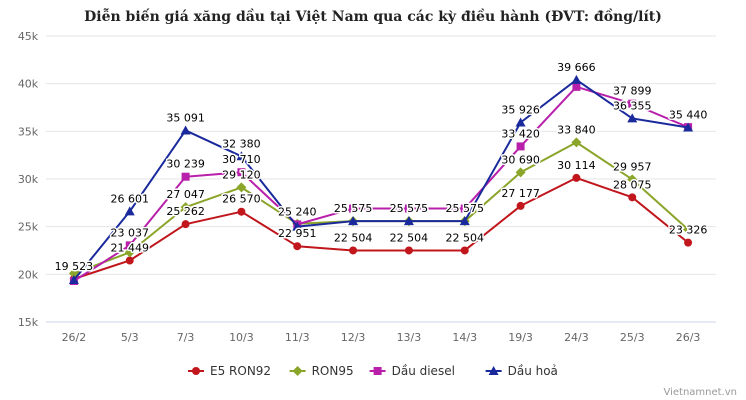 The height and width of the screenshot is (400, 746). What do you see at coordinates (74, 337) in the screenshot?
I see `x-tick-label: 26/2` at bounding box center [74, 337].